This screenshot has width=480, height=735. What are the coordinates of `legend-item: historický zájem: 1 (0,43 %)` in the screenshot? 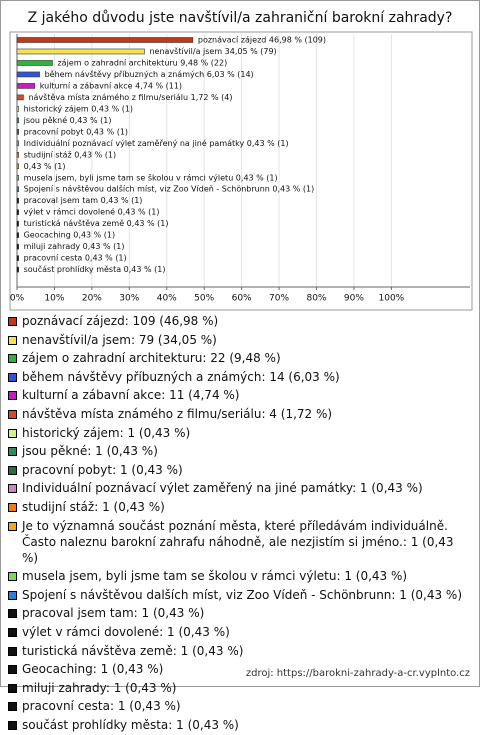 It's located at (239, 433).